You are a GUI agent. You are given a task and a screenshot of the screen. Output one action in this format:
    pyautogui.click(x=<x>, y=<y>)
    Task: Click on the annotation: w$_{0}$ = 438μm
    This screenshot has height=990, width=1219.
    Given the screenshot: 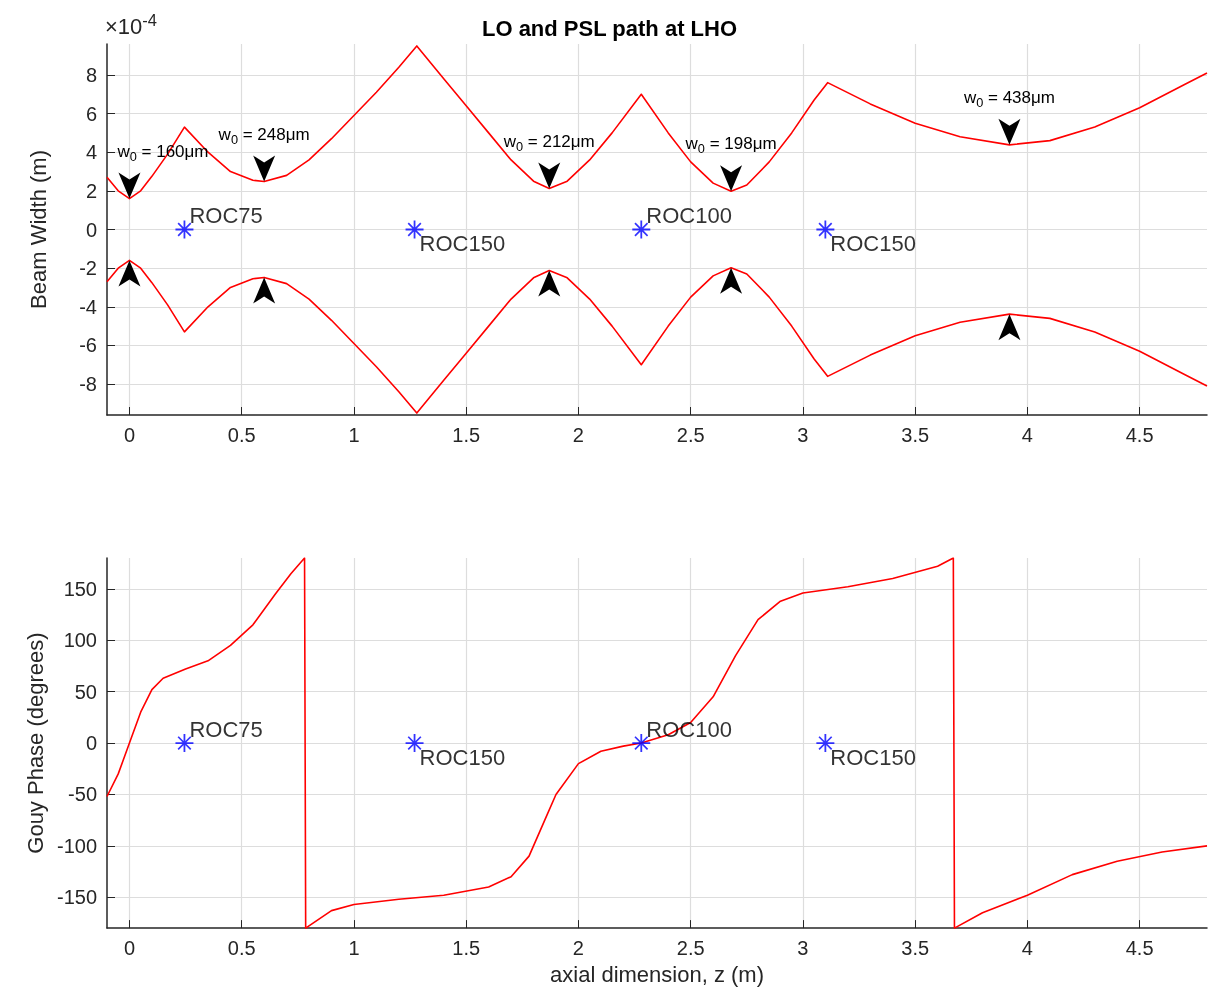 What is the action you would take?
    pyautogui.click(x=1008, y=98)
    